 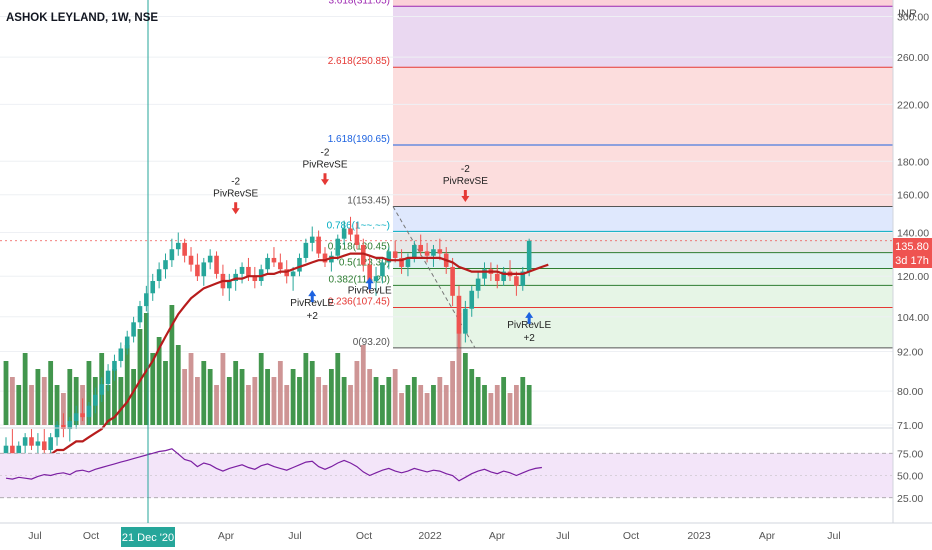 What do you see at coordinates (529, 338) in the screenshot?
I see `signal-text: +2` at bounding box center [529, 338].